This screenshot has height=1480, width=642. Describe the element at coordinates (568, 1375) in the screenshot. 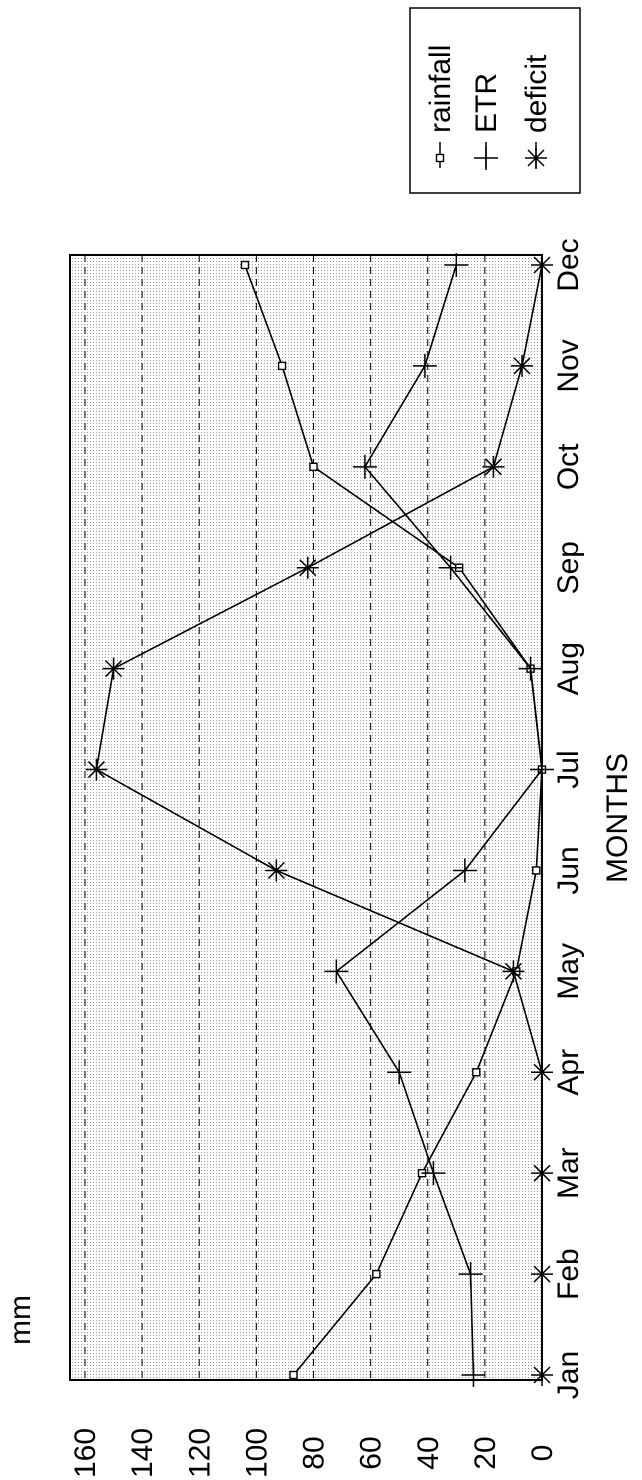

I see `x-tick-label: Jan` at that location.